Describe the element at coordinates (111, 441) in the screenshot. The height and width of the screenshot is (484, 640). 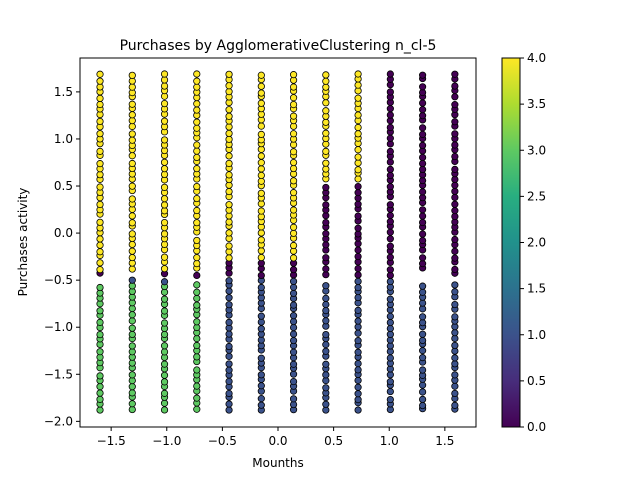
I see `x-tick-label: −1.5` at that location.